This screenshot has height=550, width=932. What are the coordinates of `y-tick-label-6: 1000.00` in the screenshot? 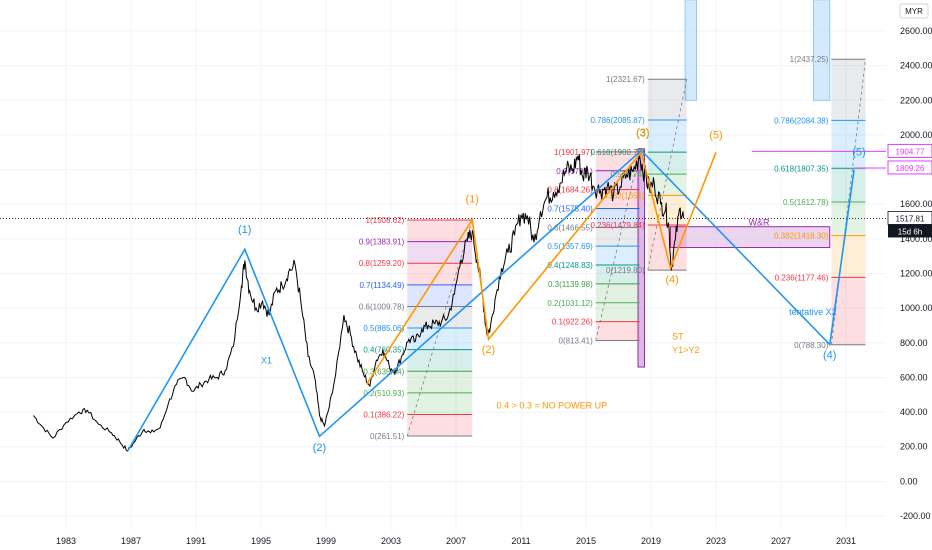 It's located at (916, 308).